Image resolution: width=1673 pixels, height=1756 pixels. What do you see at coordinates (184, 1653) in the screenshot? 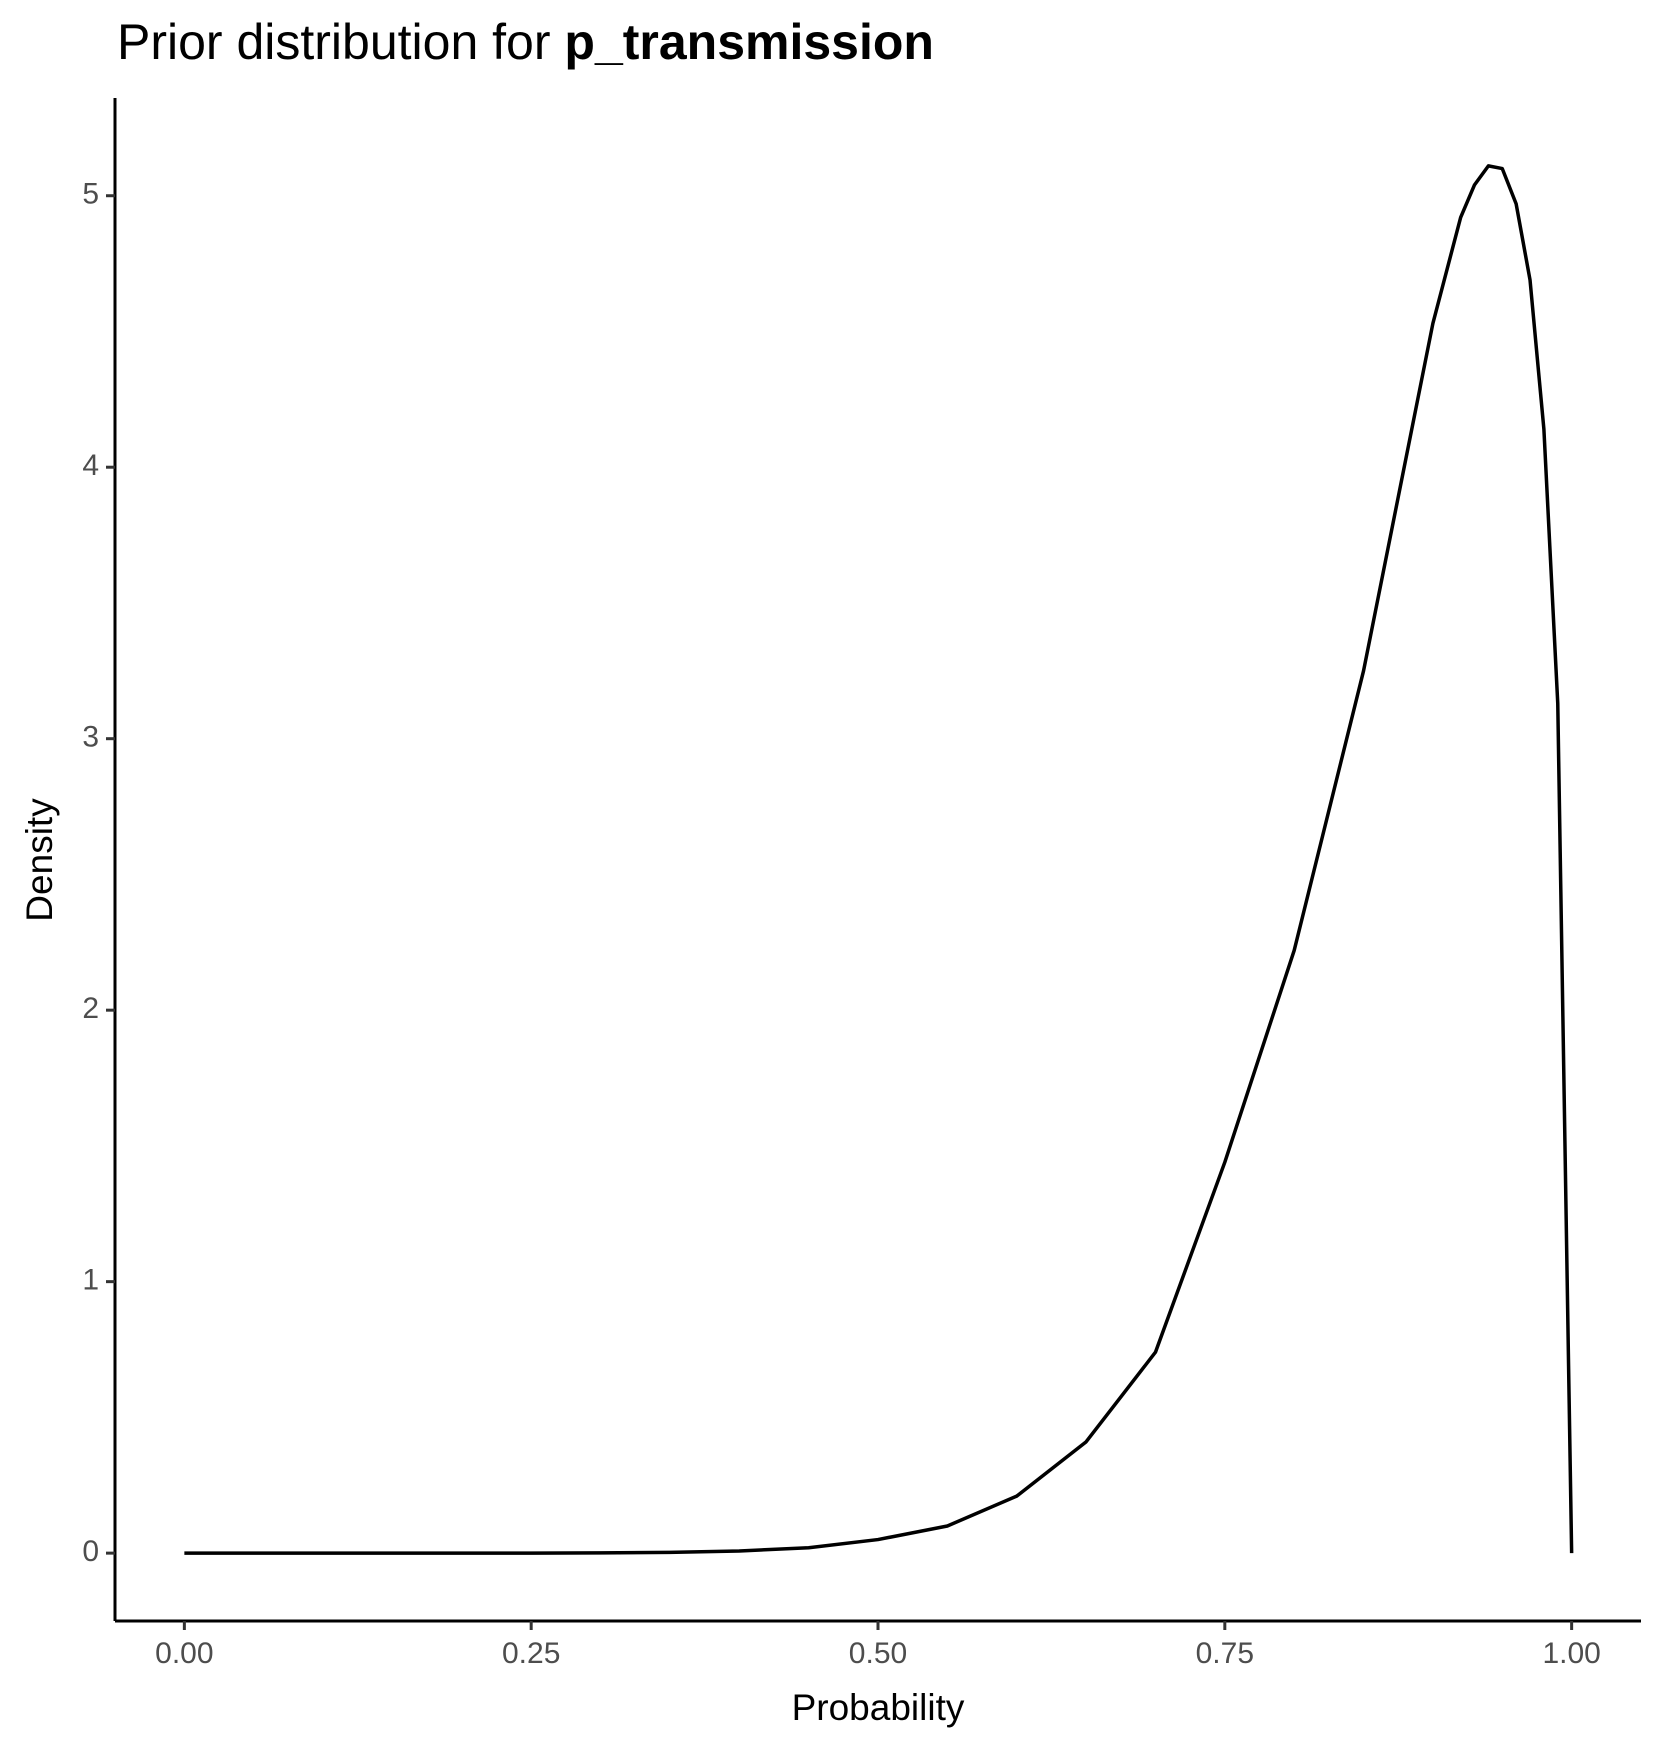
I see `x-tick-label: 0.00` at bounding box center [184, 1653].